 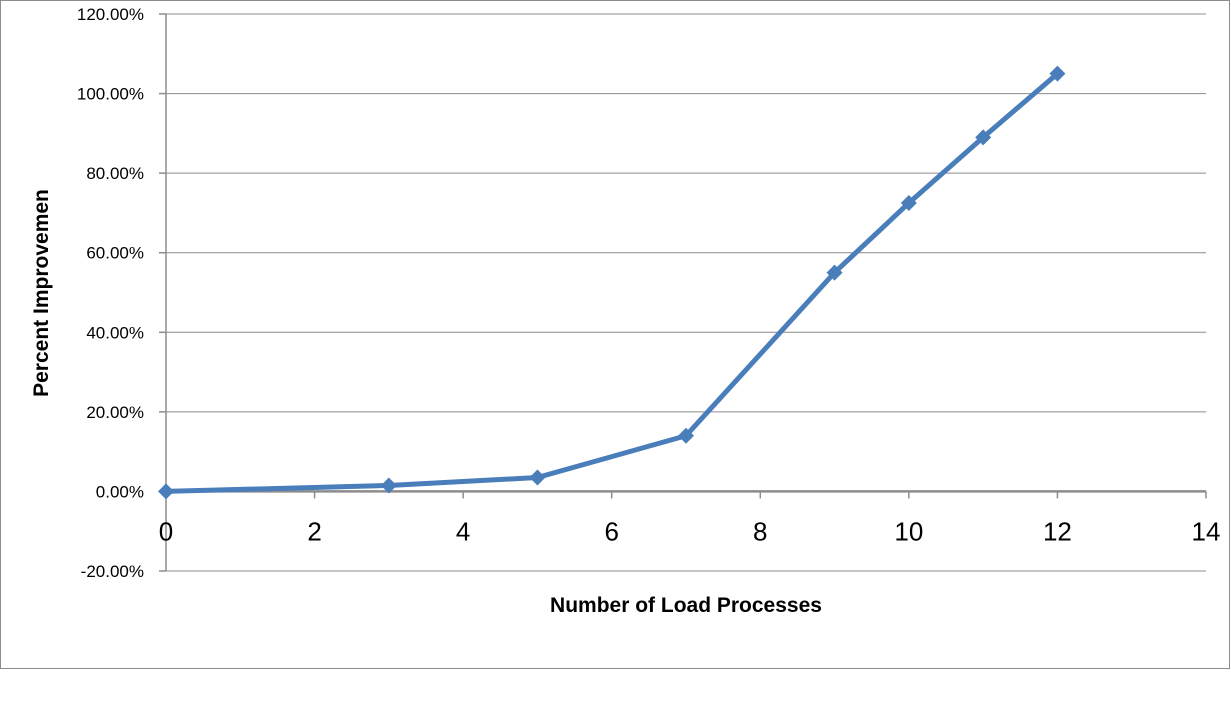 I want to click on y-tick-label: 0.00%, so click(x=120, y=491).